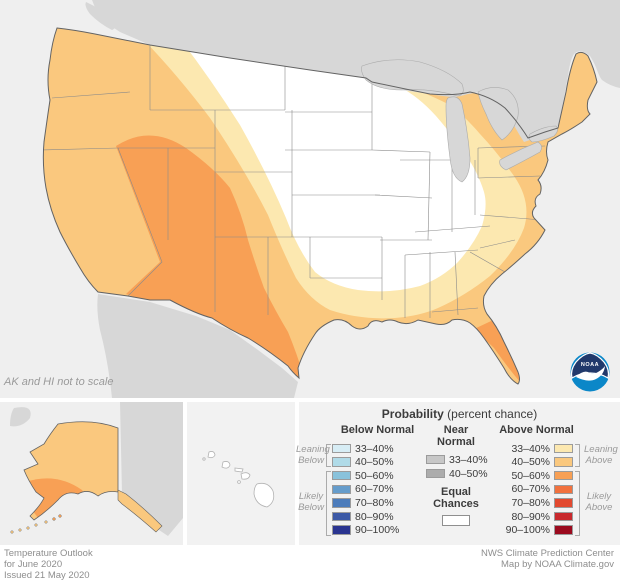 This screenshot has height=585, width=620. Describe the element at coordinates (528, 462) in the screenshot. I see `legend-row-above-40-50: 40–50%` at that location.